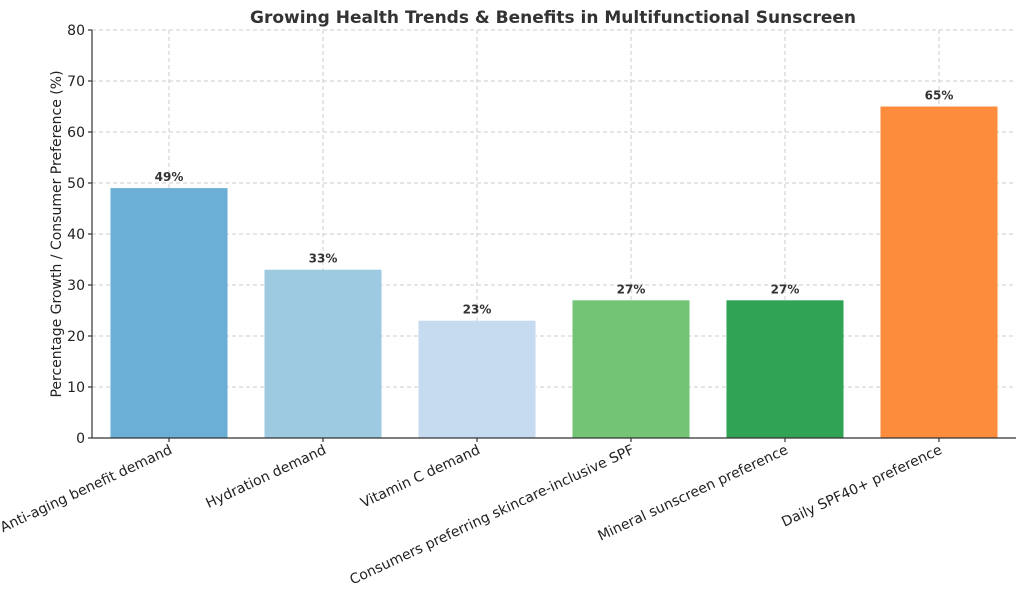 This screenshot has height=601, width=1024. Describe the element at coordinates (76, 337) in the screenshot. I see `y-tick-label: 20` at that location.